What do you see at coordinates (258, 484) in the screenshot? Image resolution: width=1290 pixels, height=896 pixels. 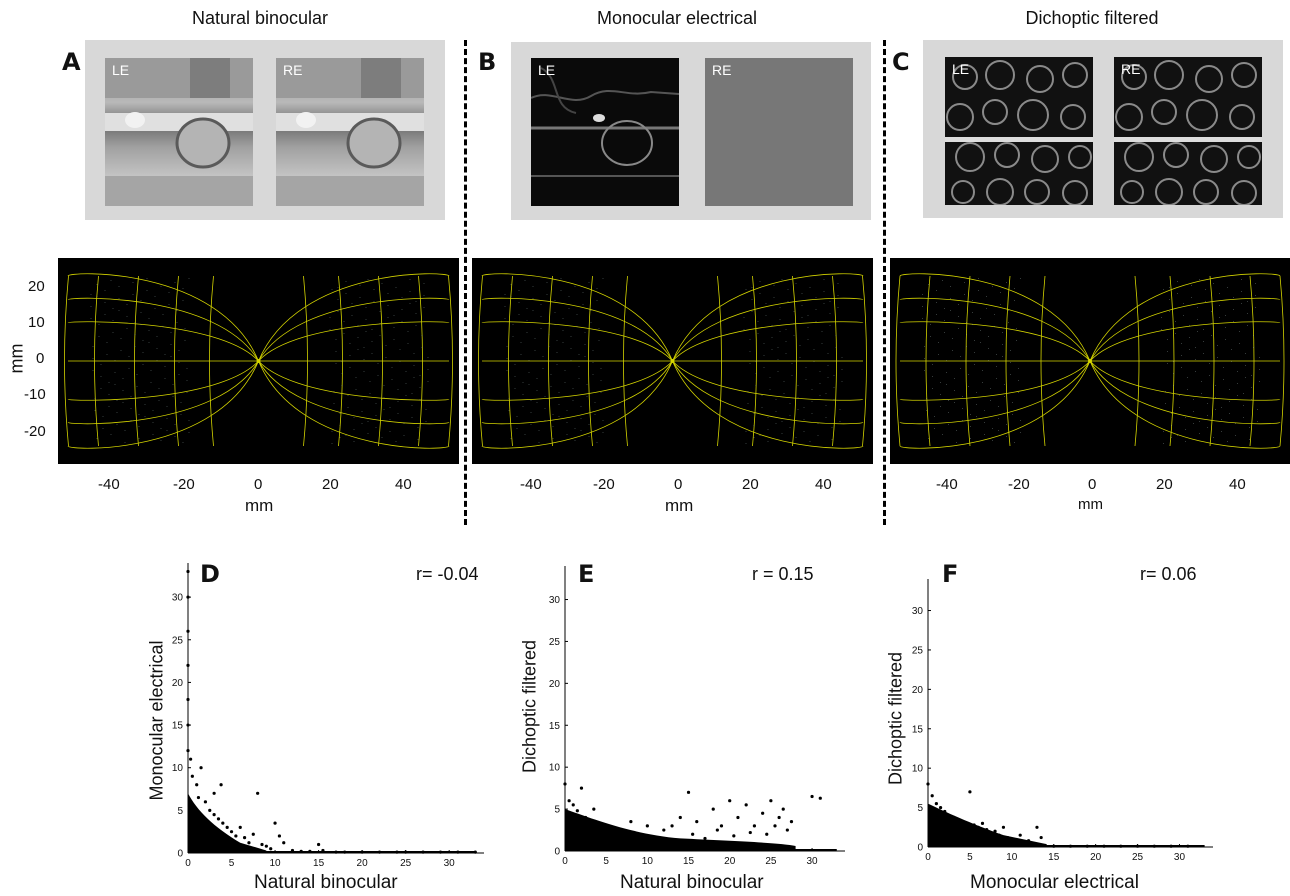 I see `map-x-tick: 0` at bounding box center [258, 484].